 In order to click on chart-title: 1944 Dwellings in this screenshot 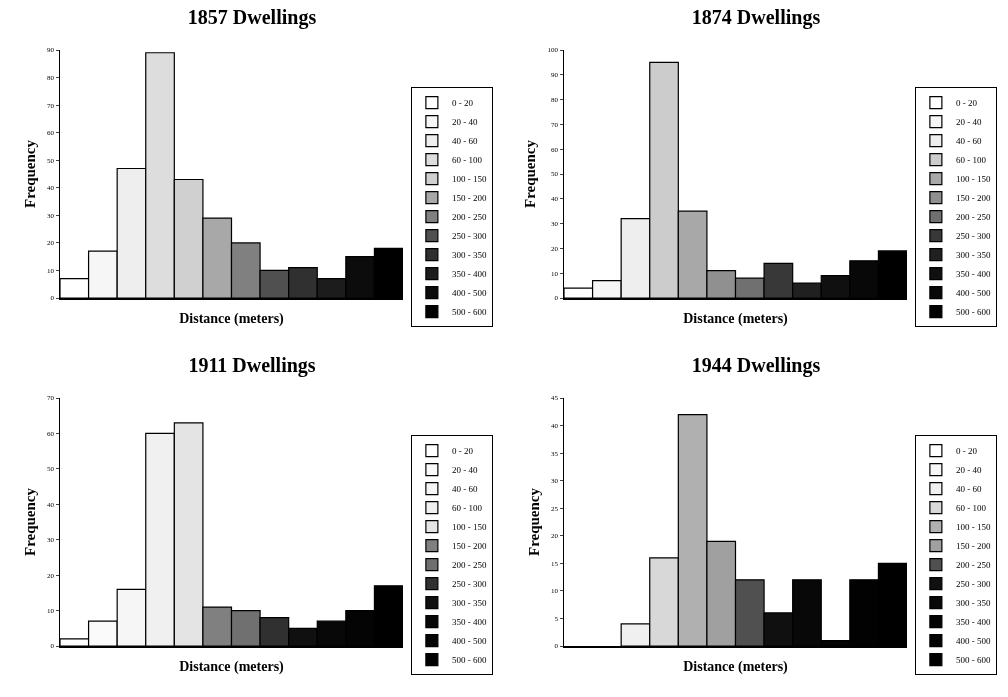, I will do `click(756, 366)`.